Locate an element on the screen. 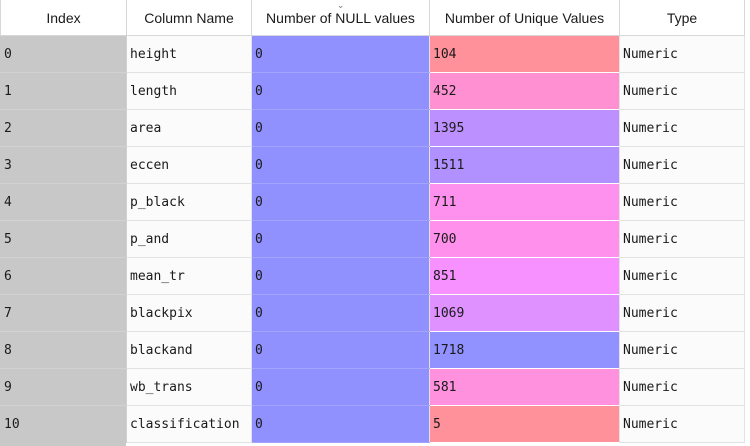 The height and width of the screenshot is (446, 750). cell-unique-count: 1718 is located at coordinates (524, 350).